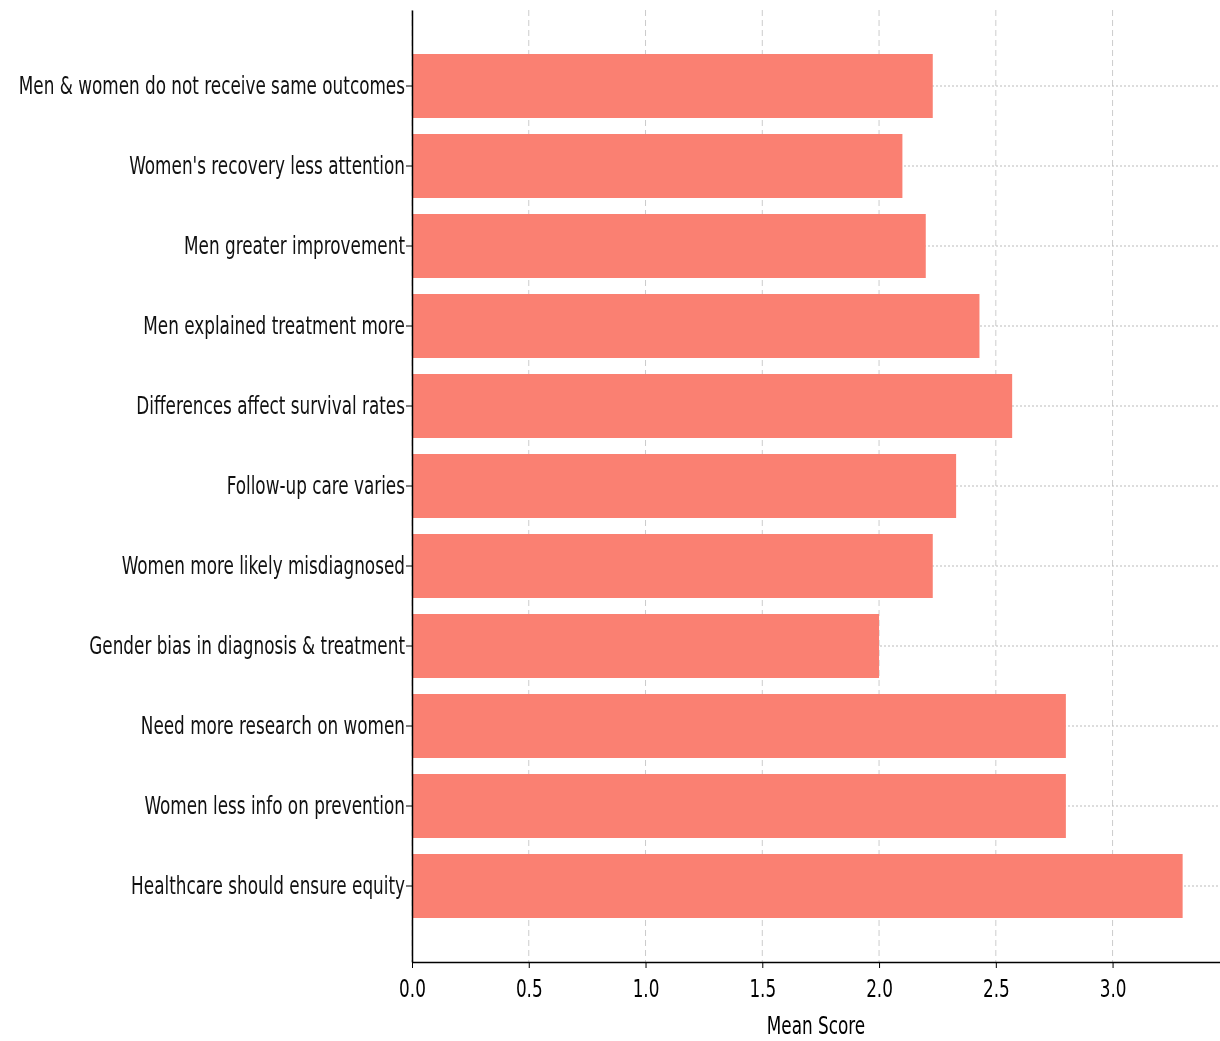 The image size is (1220, 1041). Describe the element at coordinates (267, 165) in the screenshot. I see `y-tick-label: Women's recovery less attention` at that location.